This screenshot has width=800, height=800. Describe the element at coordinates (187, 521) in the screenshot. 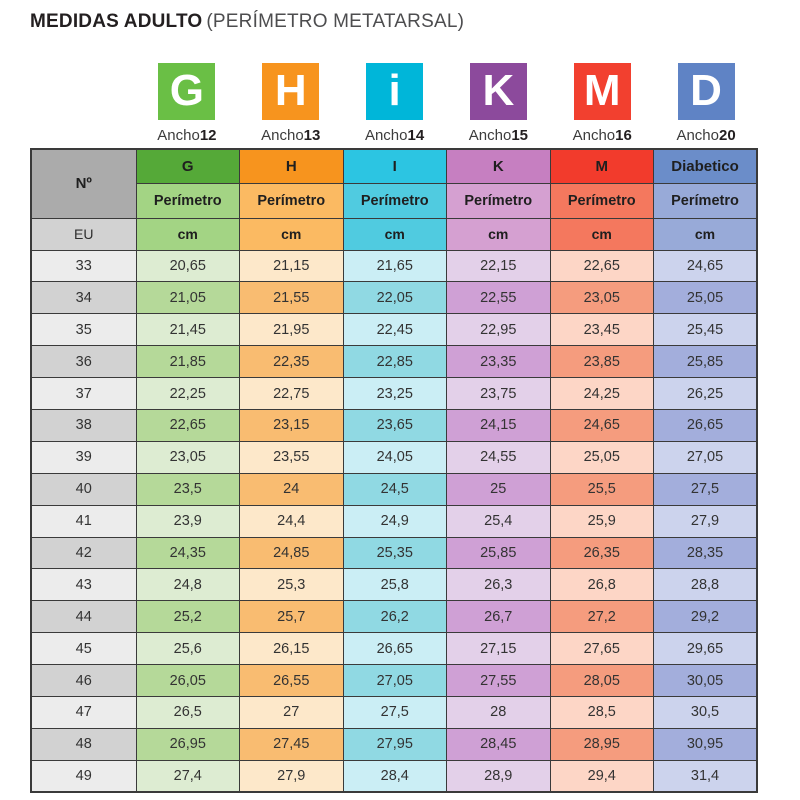

I see `value-cell-G: 23,9` at that location.